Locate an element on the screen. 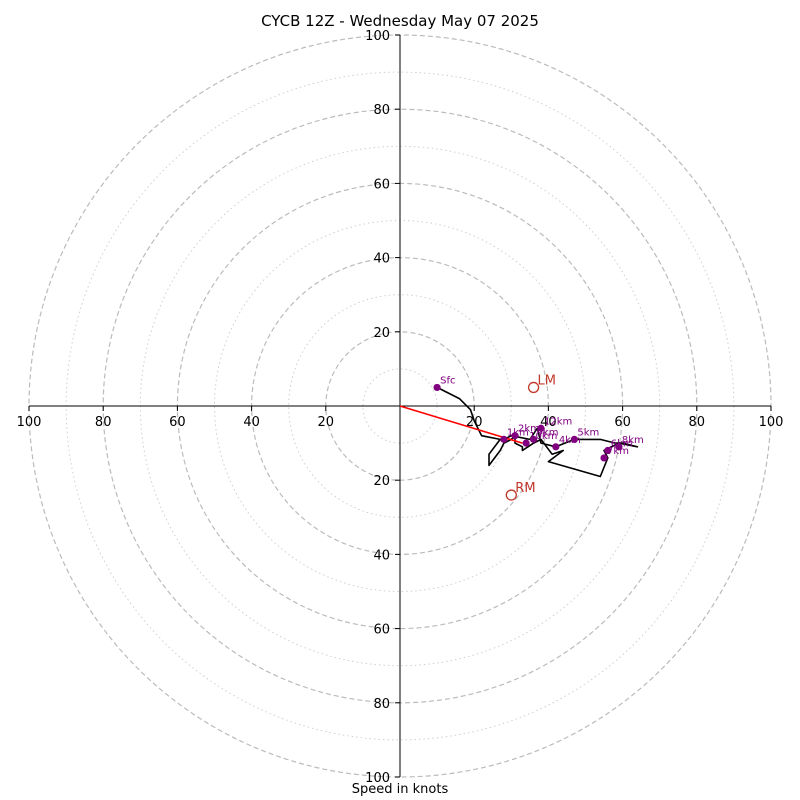 The image size is (800, 800). tick-label-right: 100 is located at coordinates (771, 422).